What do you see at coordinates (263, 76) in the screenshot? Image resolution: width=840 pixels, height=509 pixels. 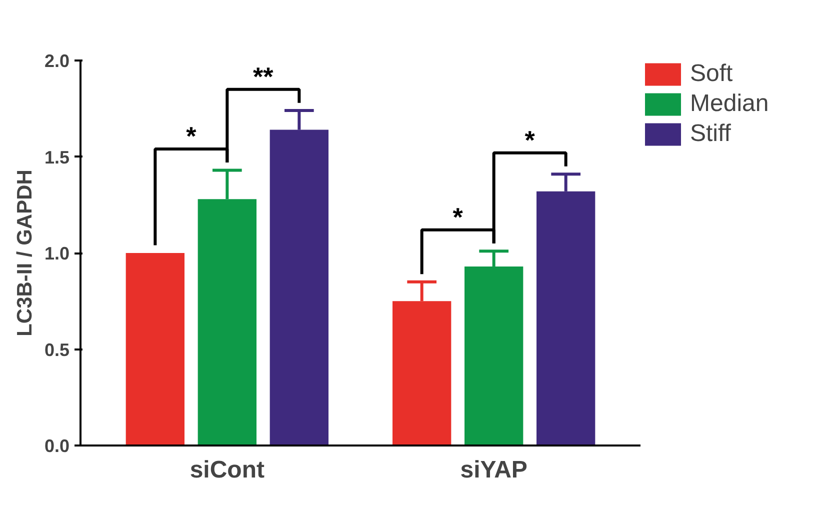 I see `annotation: **` at bounding box center [263, 76].